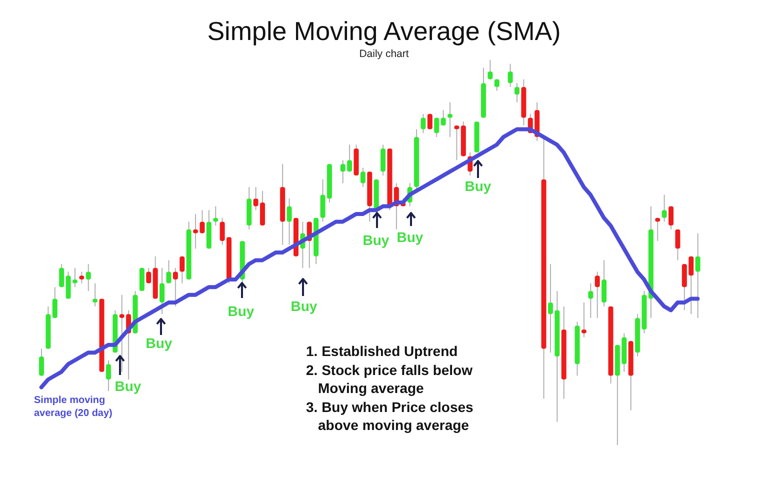  Describe the element at coordinates (384, 31) in the screenshot. I see `chart-title: Simple Moving Average (SMA)` at that location.